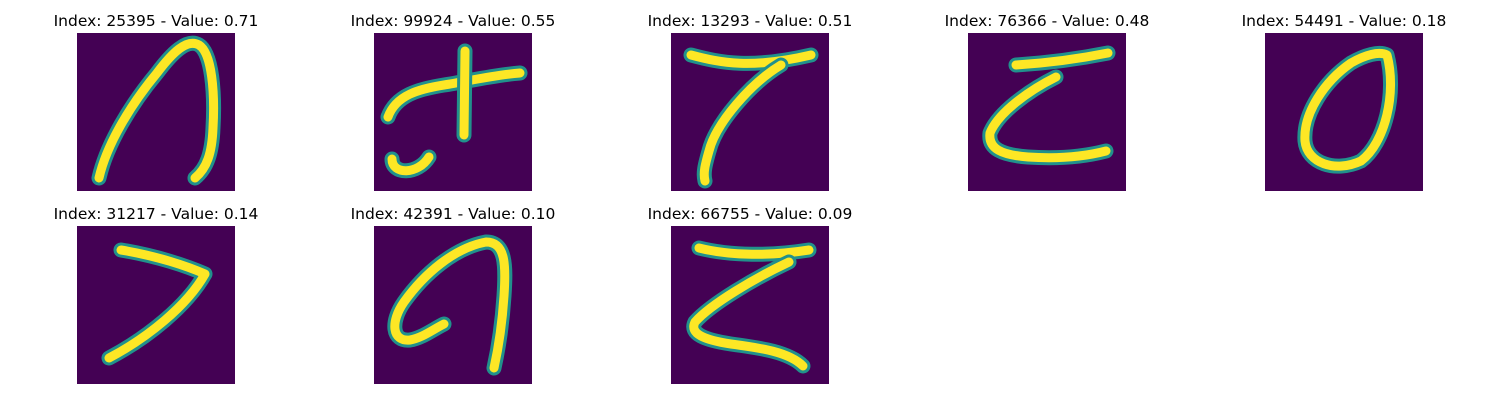 The height and width of the screenshot is (400, 1500). What do you see at coordinates (156, 21) in the screenshot?
I see `panel-title: Index: 25395 - Value: 0.71` at bounding box center [156, 21].